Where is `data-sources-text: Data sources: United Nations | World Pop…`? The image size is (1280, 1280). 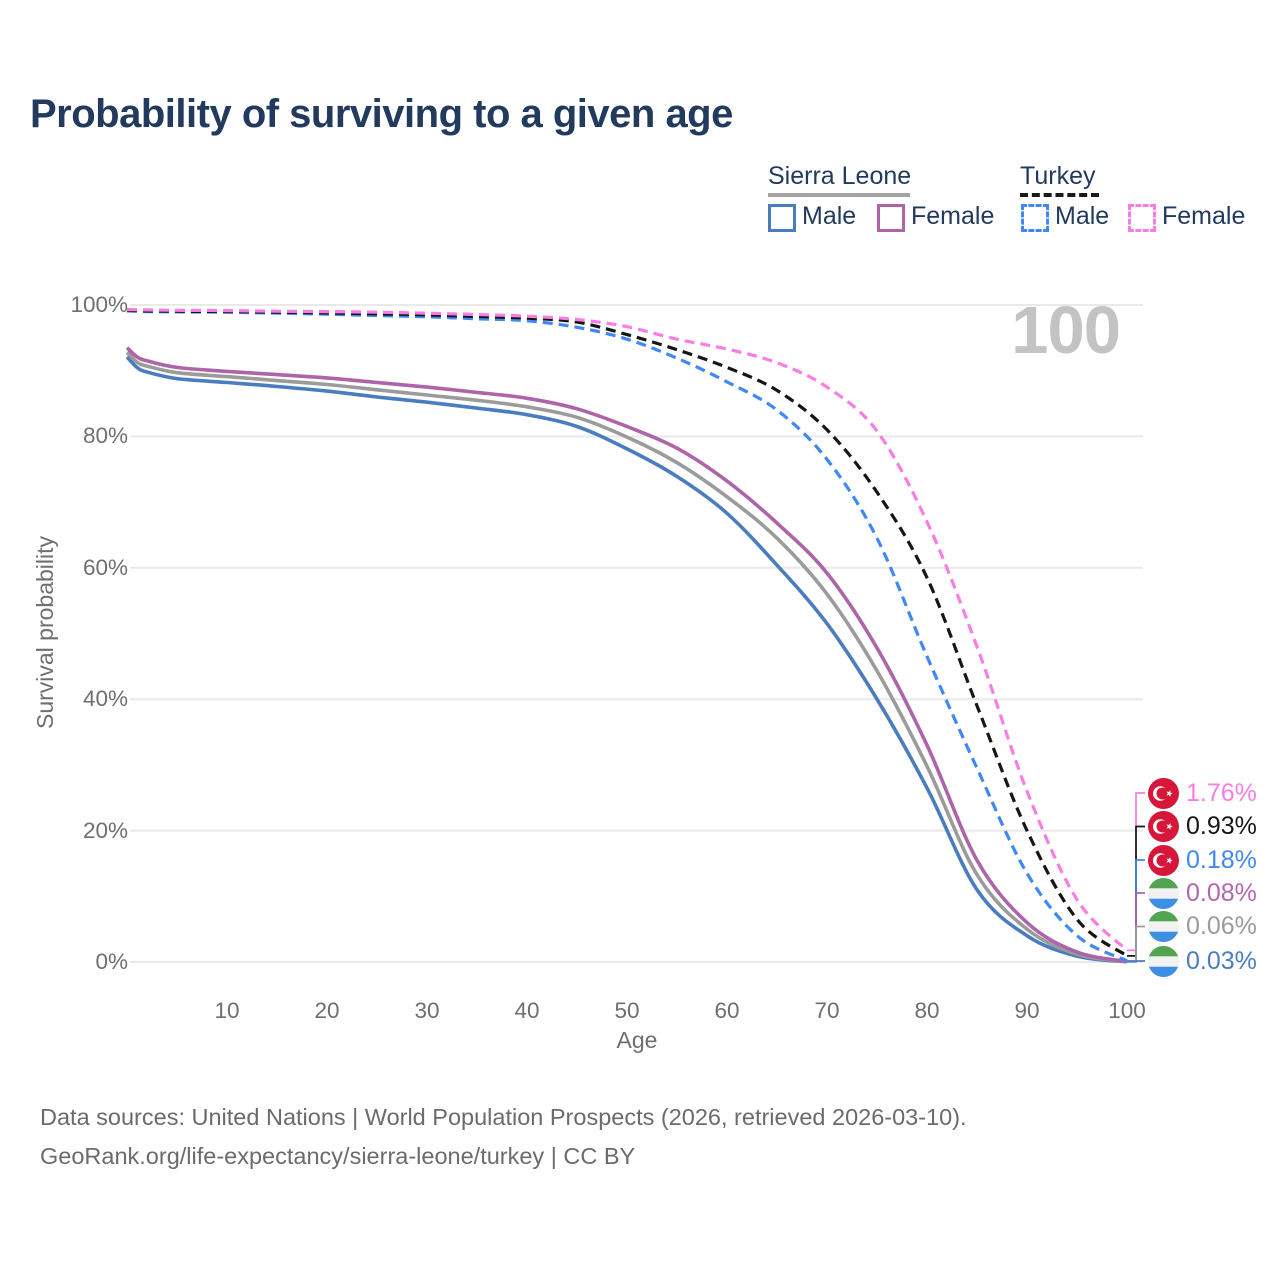 data-sources-text: Data sources: United Nations | World Pop… is located at coordinates (503, 1117).